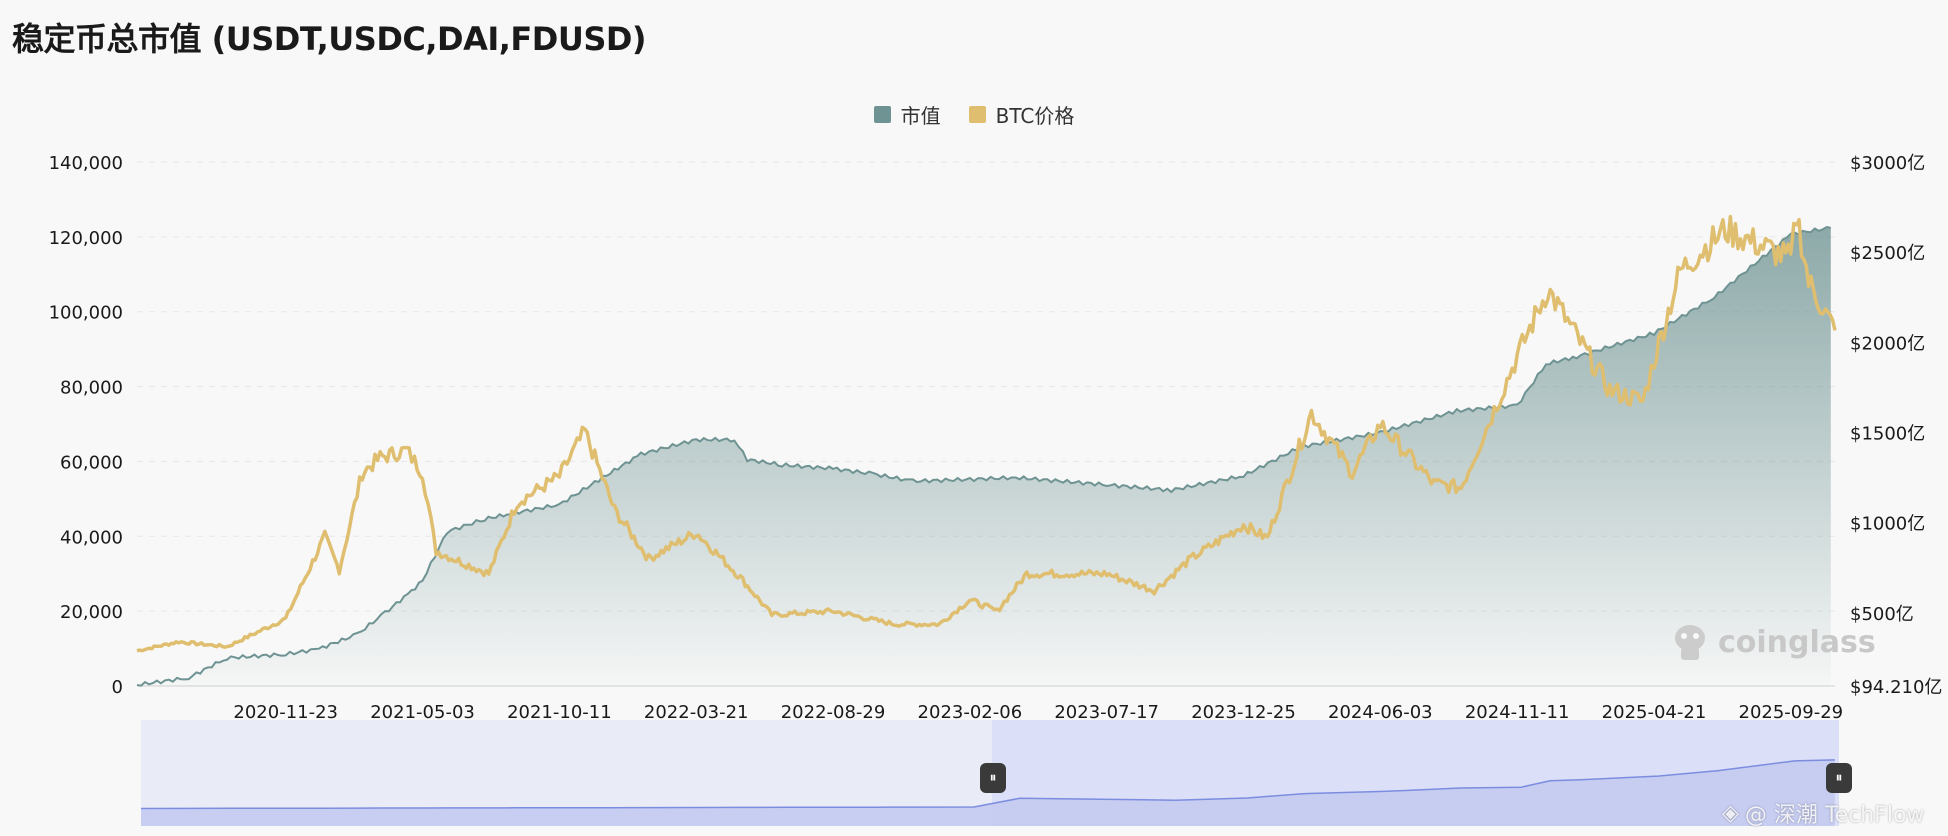 The image size is (1948, 836). What do you see at coordinates (1106, 712) in the screenshot?
I see `x-axis-tick: 2023-07-17` at bounding box center [1106, 712].